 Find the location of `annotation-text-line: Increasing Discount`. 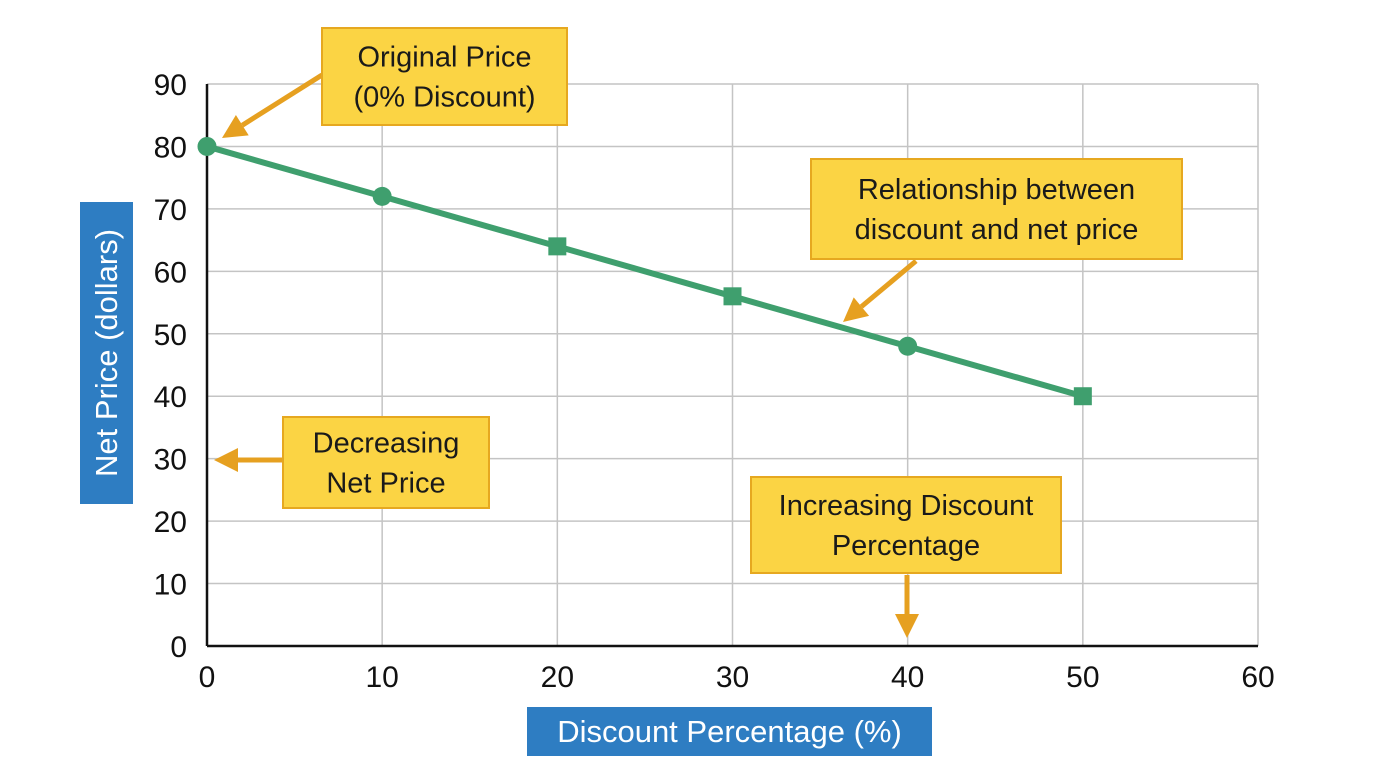

annotation-text-line: Increasing Discount is located at coordinates (906, 506).